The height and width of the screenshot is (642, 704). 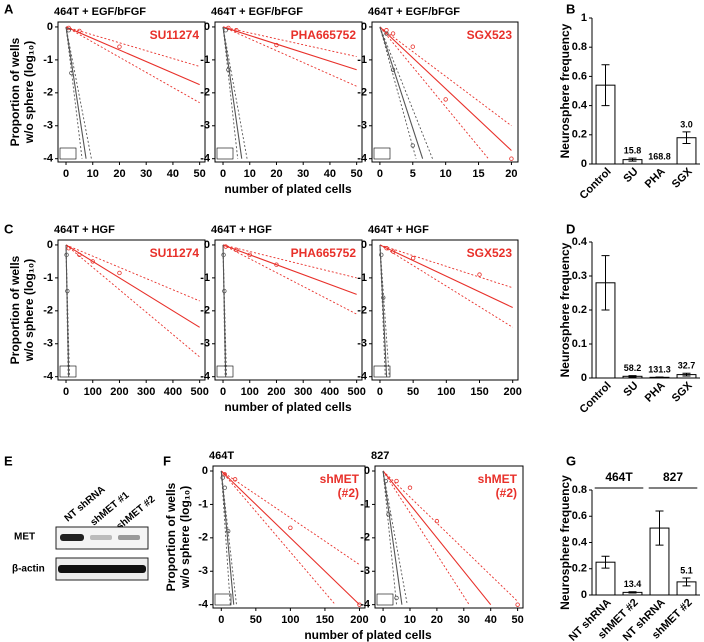 I want to click on x-tick-label: Control, so click(x=596, y=184).